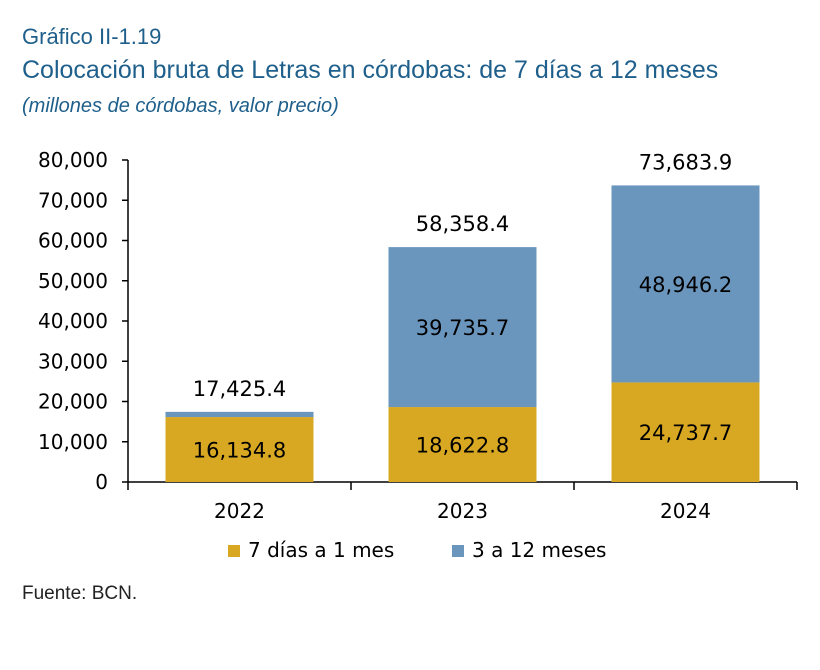  I want to click on bar-total-label: 73,683.9, so click(686, 162).